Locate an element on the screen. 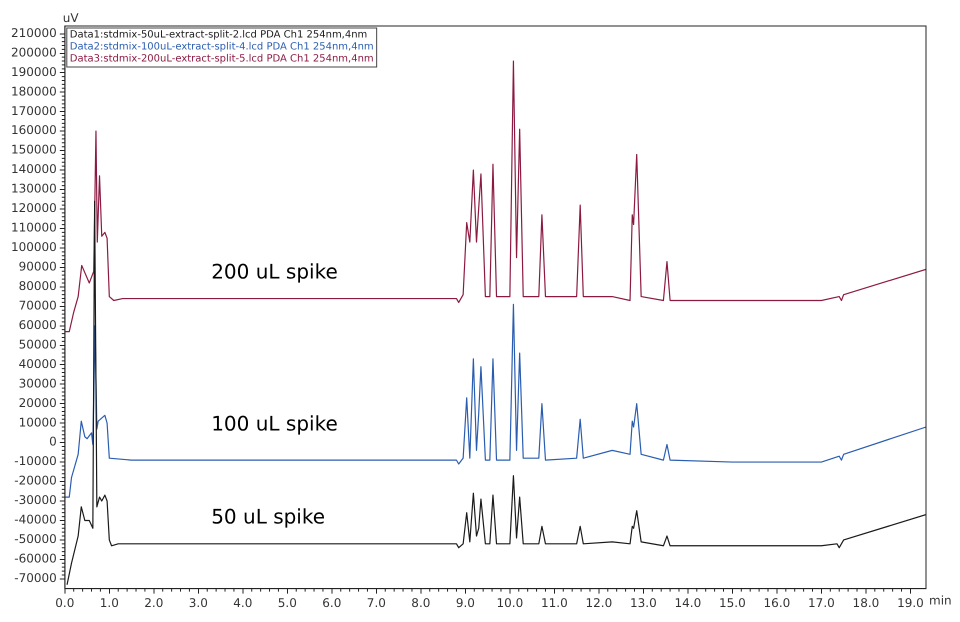 The image size is (960, 622). y-tick-label: 130000 is located at coordinates (33, 189).